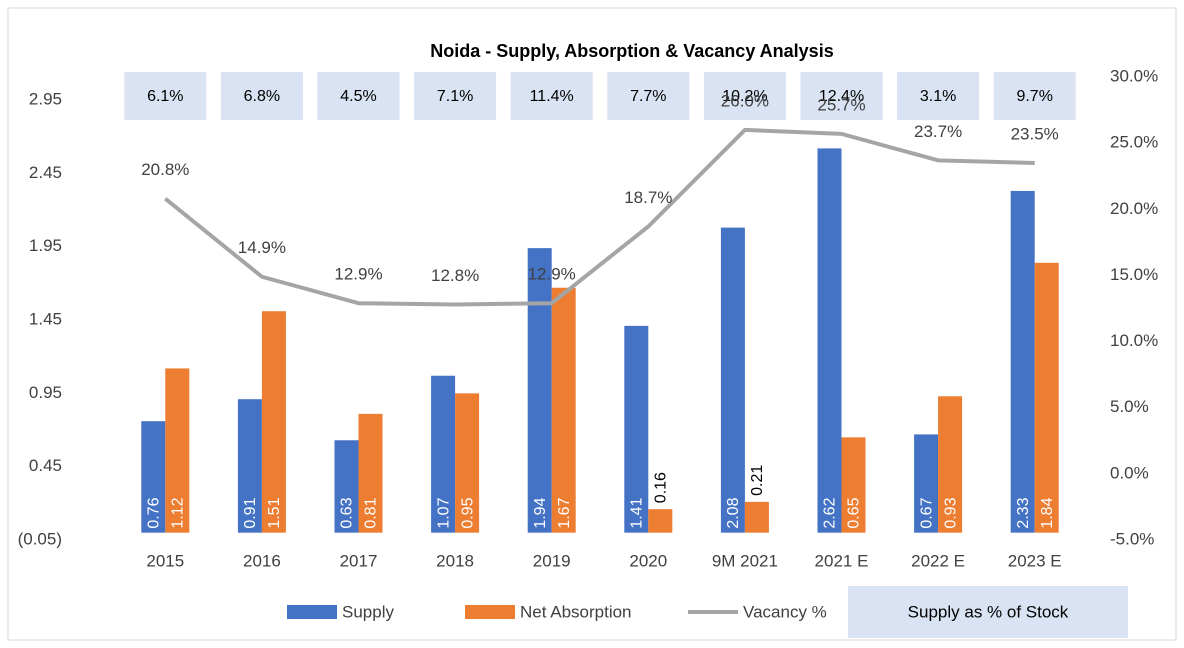 The width and height of the screenshot is (1184, 648). Describe the element at coordinates (165, 169) in the screenshot. I see `line-label: 20.8%` at that location.